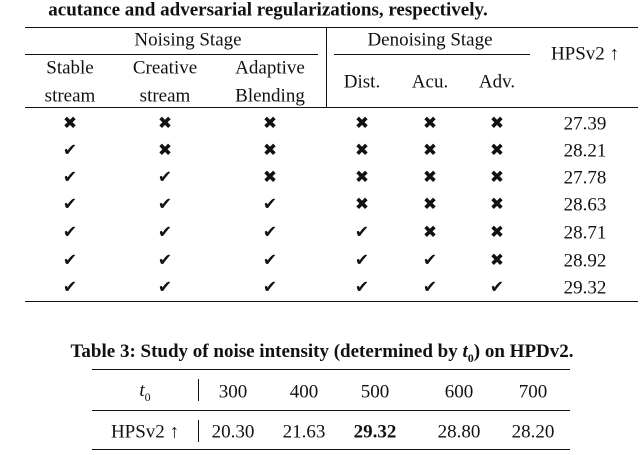  What do you see at coordinates (585, 178) in the screenshot?
I see `score-cell: 27.78` at bounding box center [585, 178].